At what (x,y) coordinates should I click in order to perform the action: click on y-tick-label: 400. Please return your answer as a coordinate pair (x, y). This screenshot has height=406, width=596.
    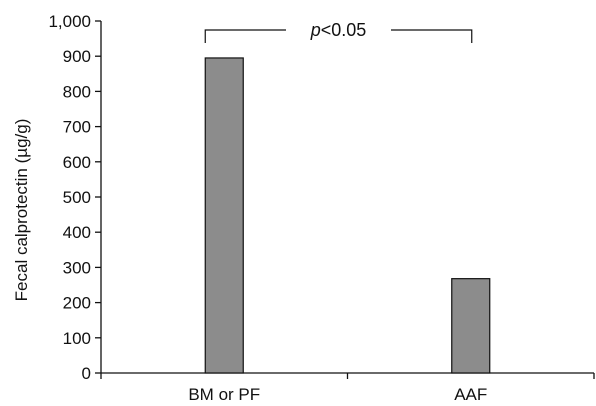
    Looking at the image, I should click on (77, 232).